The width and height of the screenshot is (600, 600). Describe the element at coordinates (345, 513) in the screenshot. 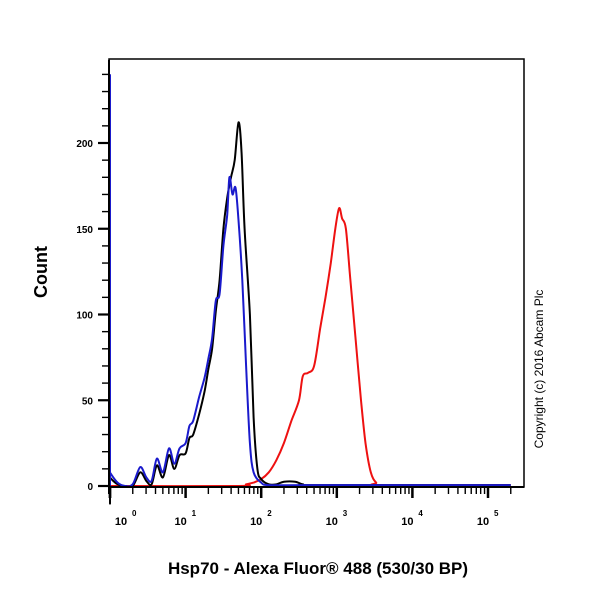

I see `svg-text: 3` at that location.